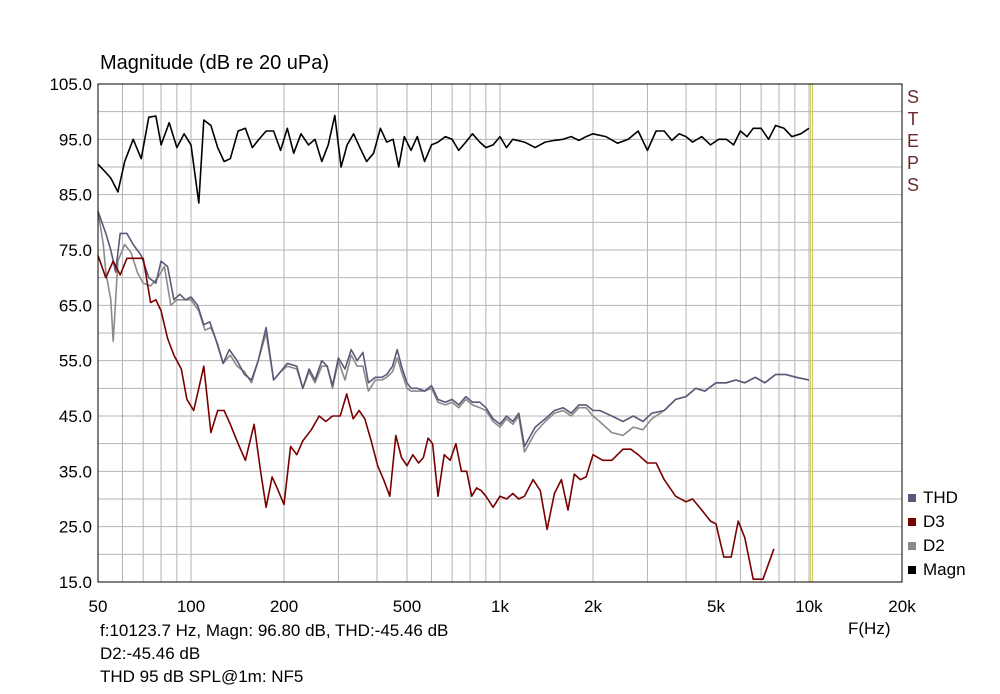 The height and width of the screenshot is (694, 1000). I want to click on y-tick-label: 105.0, so click(70, 84).